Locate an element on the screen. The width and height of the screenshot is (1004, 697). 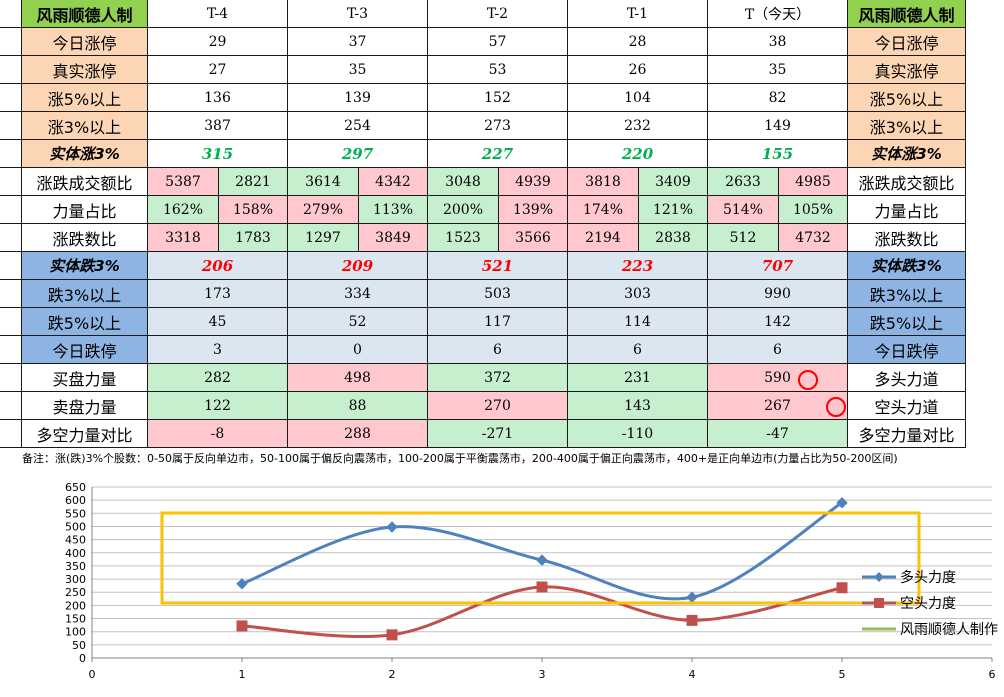
pair-value-right: 139% is located at coordinates (533, 210).